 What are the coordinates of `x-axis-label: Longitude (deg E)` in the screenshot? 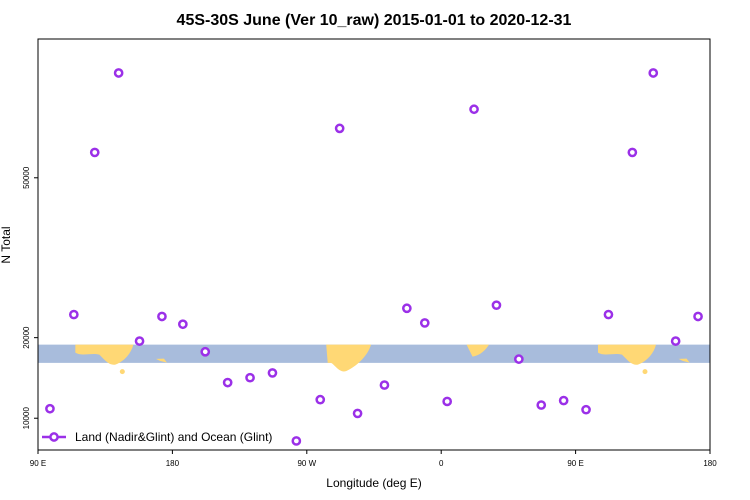 It's located at (373, 483).